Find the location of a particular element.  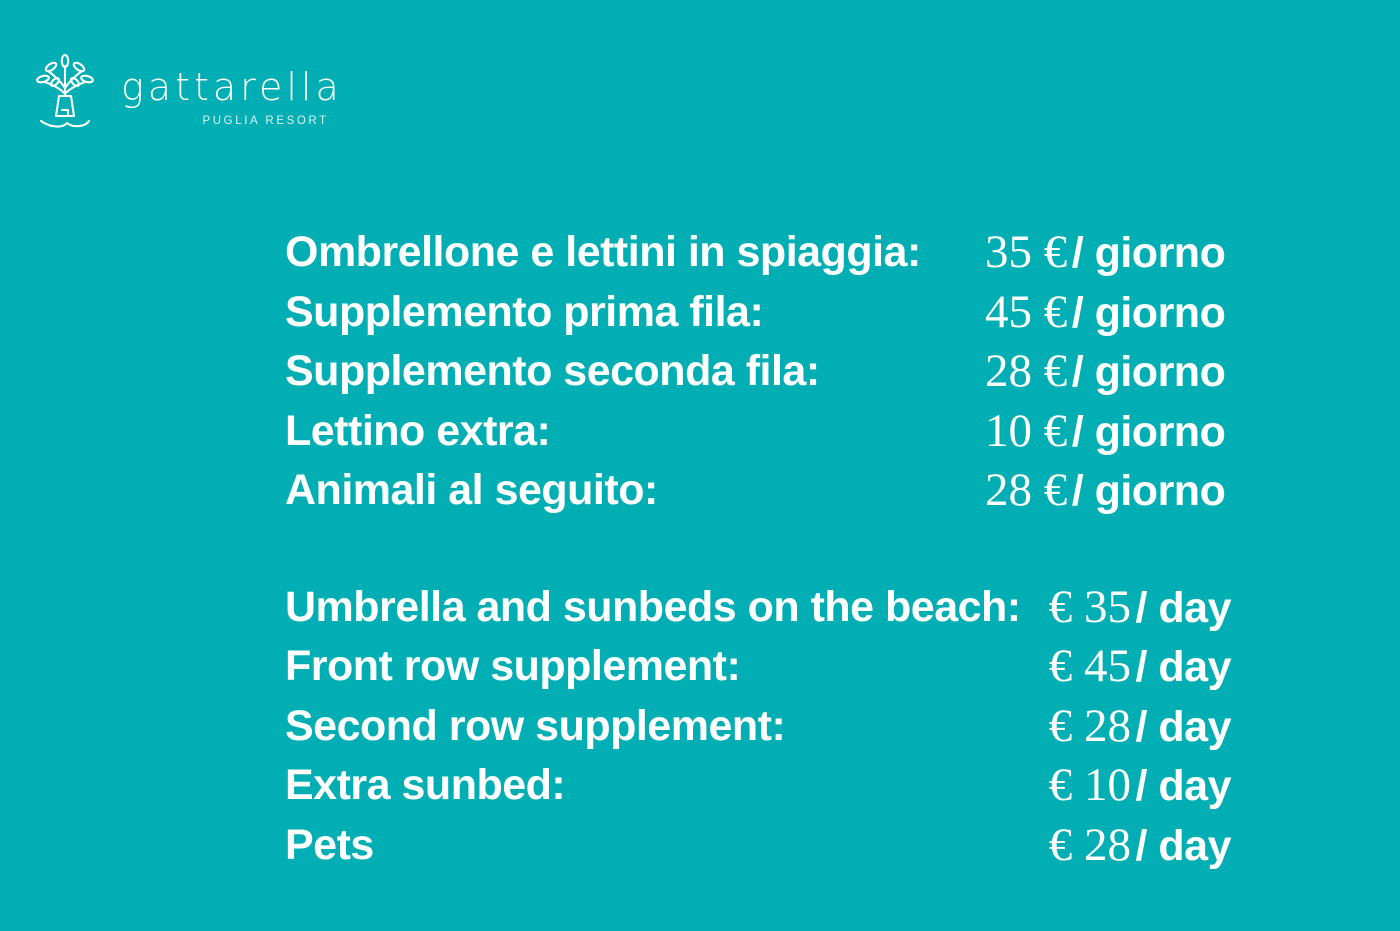

row-label: Pets is located at coordinates (329, 844).